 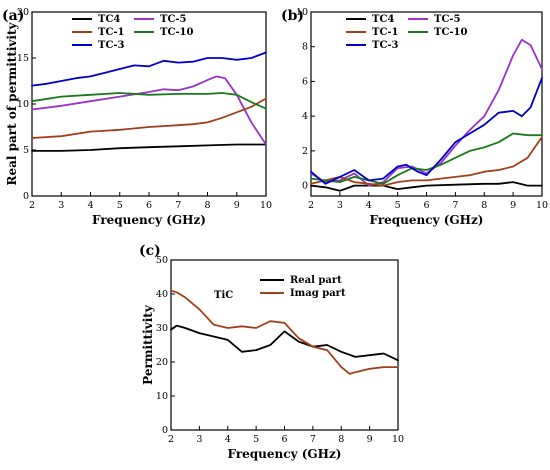 What do you see at coordinates (292, 16) in the screenshot?
I see `panel-label: (b)` at bounding box center [292, 16].